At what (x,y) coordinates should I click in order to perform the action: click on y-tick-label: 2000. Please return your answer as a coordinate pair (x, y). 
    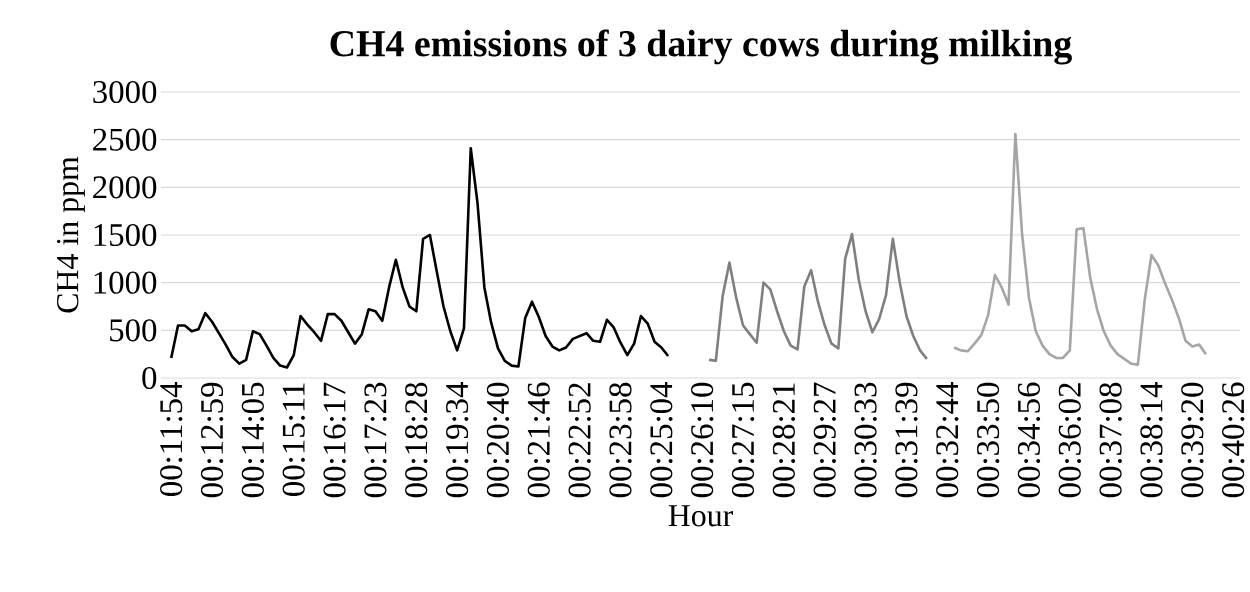
    Looking at the image, I should click on (125, 187).